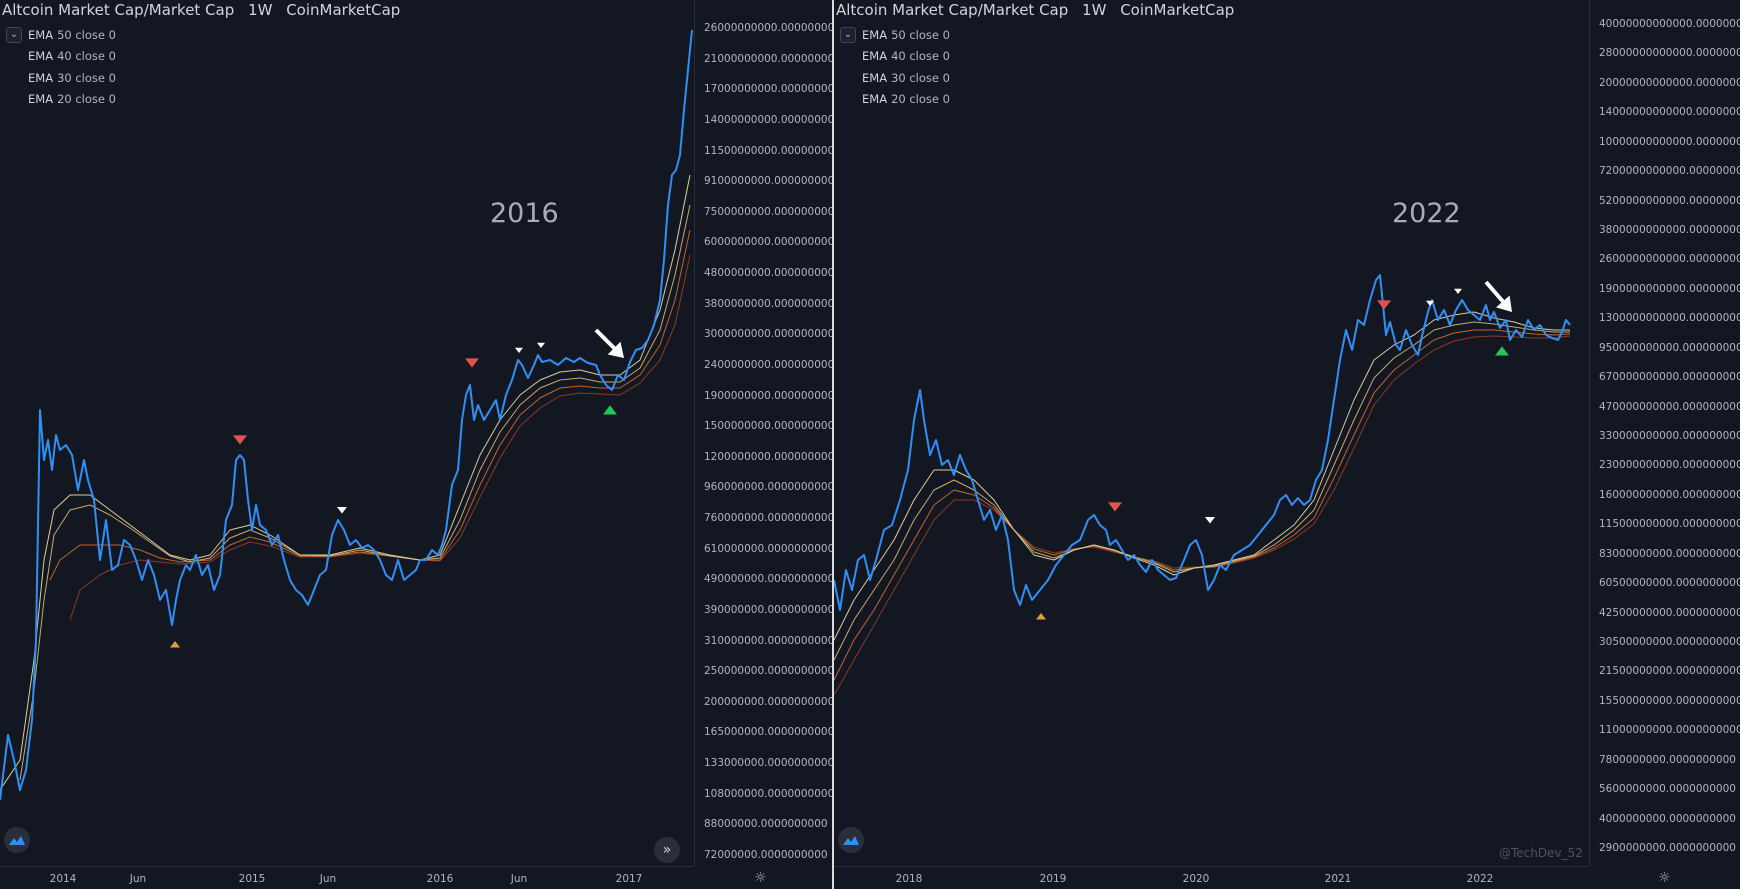 The image size is (1740, 889). Describe the element at coordinates (1669, 524) in the screenshot. I see `price-axis-label: 115000000000.0000000000` at that location.